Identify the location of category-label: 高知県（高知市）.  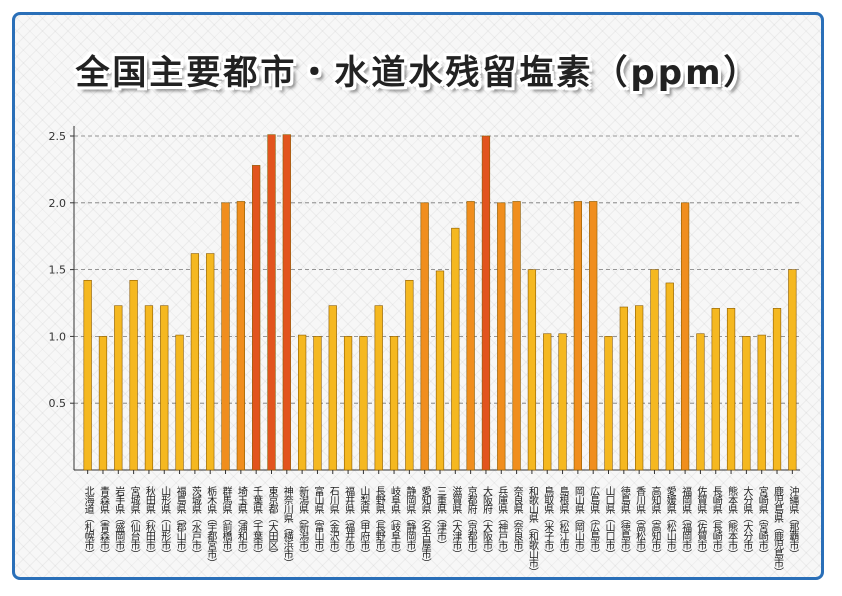
(655, 521).